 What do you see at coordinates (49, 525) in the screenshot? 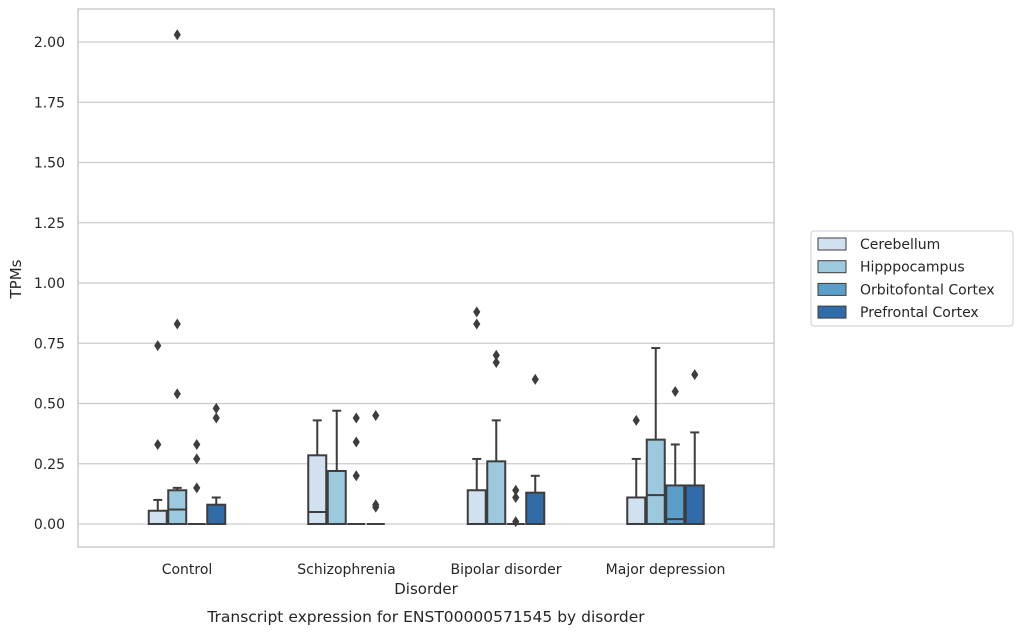
I see `y-tick-label: 0.00` at bounding box center [49, 525].